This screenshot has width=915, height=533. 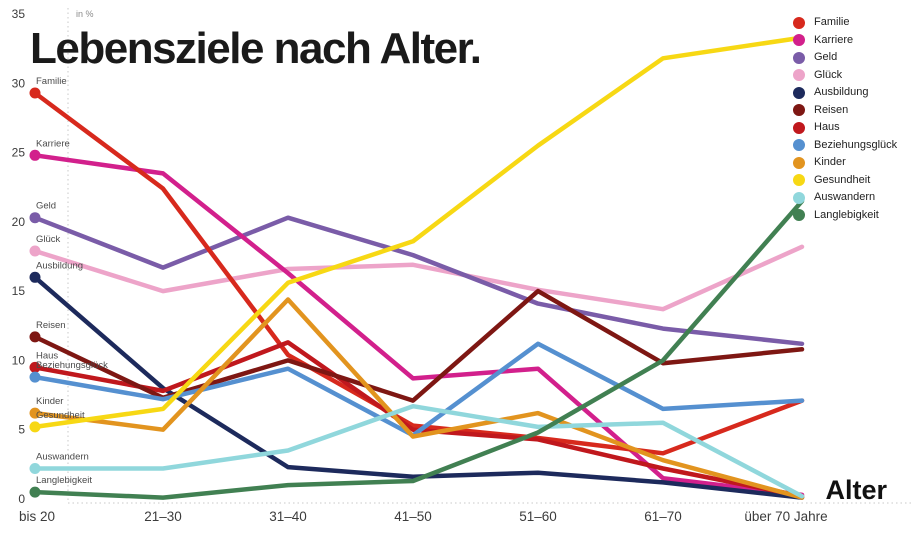 What do you see at coordinates (538, 516) in the screenshot?
I see `x-tick-label: 51–60` at bounding box center [538, 516].